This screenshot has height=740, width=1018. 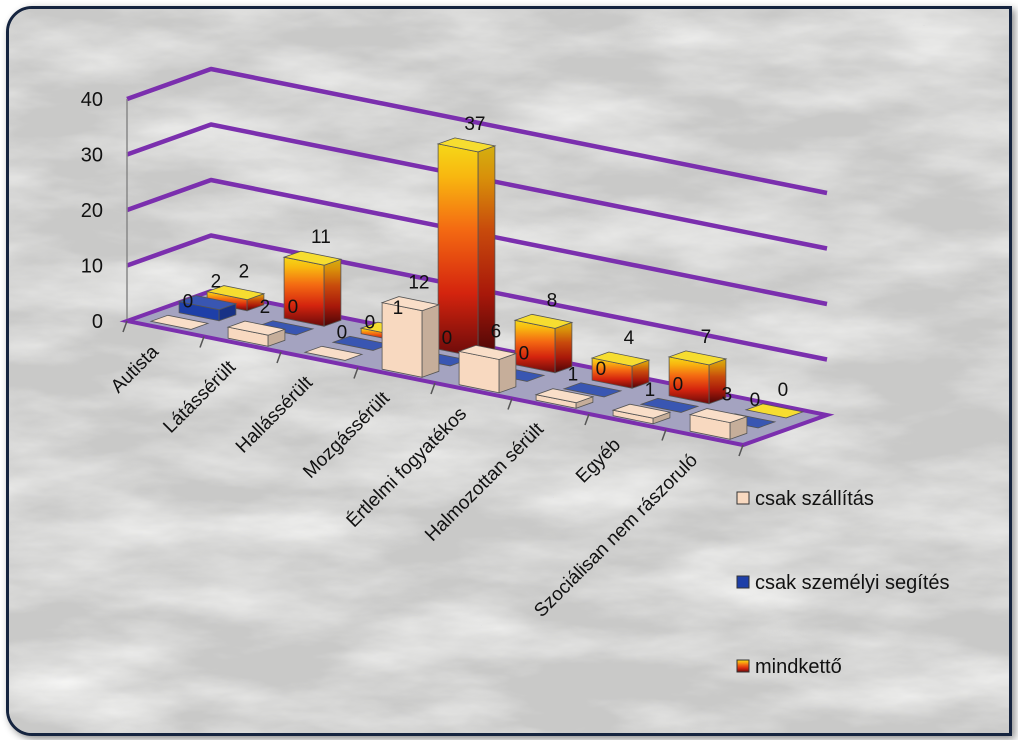 I want to click on data-label-assist-1: 0, so click(x=293, y=307).